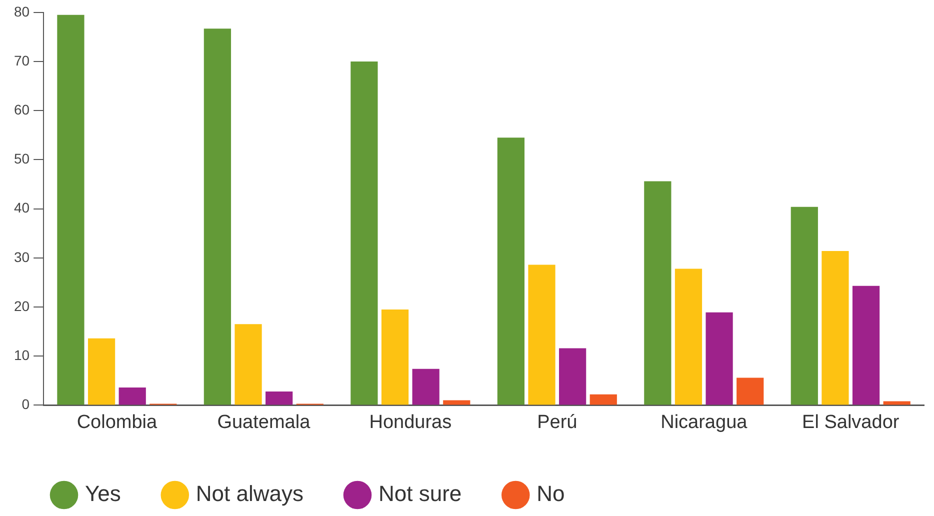 The image size is (934, 516). I want to click on legend-label: Yes, so click(103, 493).